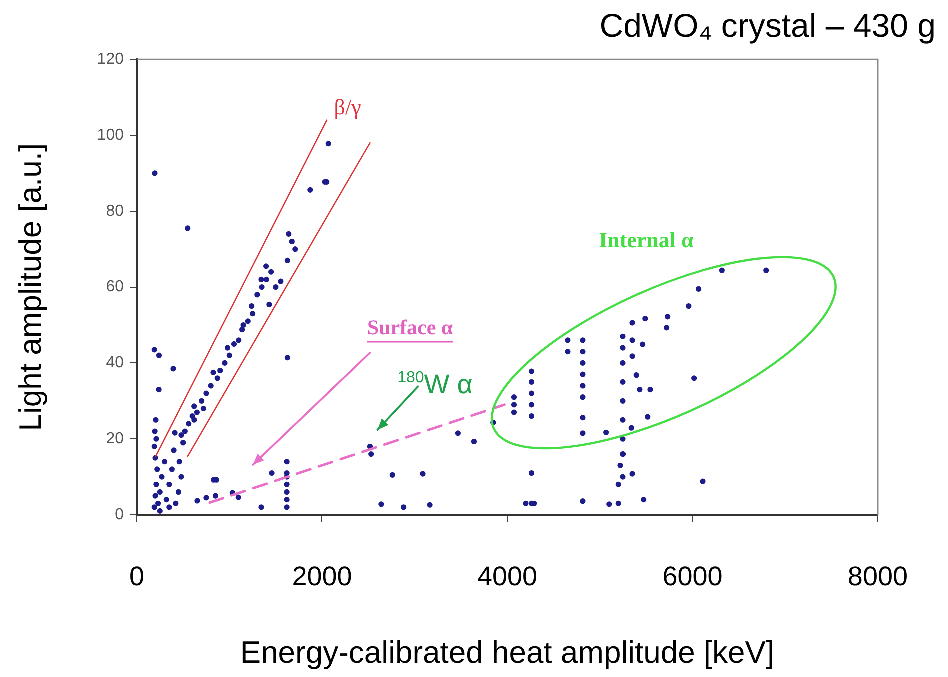 The height and width of the screenshot is (677, 948). What do you see at coordinates (410, 327) in the screenshot?
I see `annotation: Surface α` at bounding box center [410, 327].